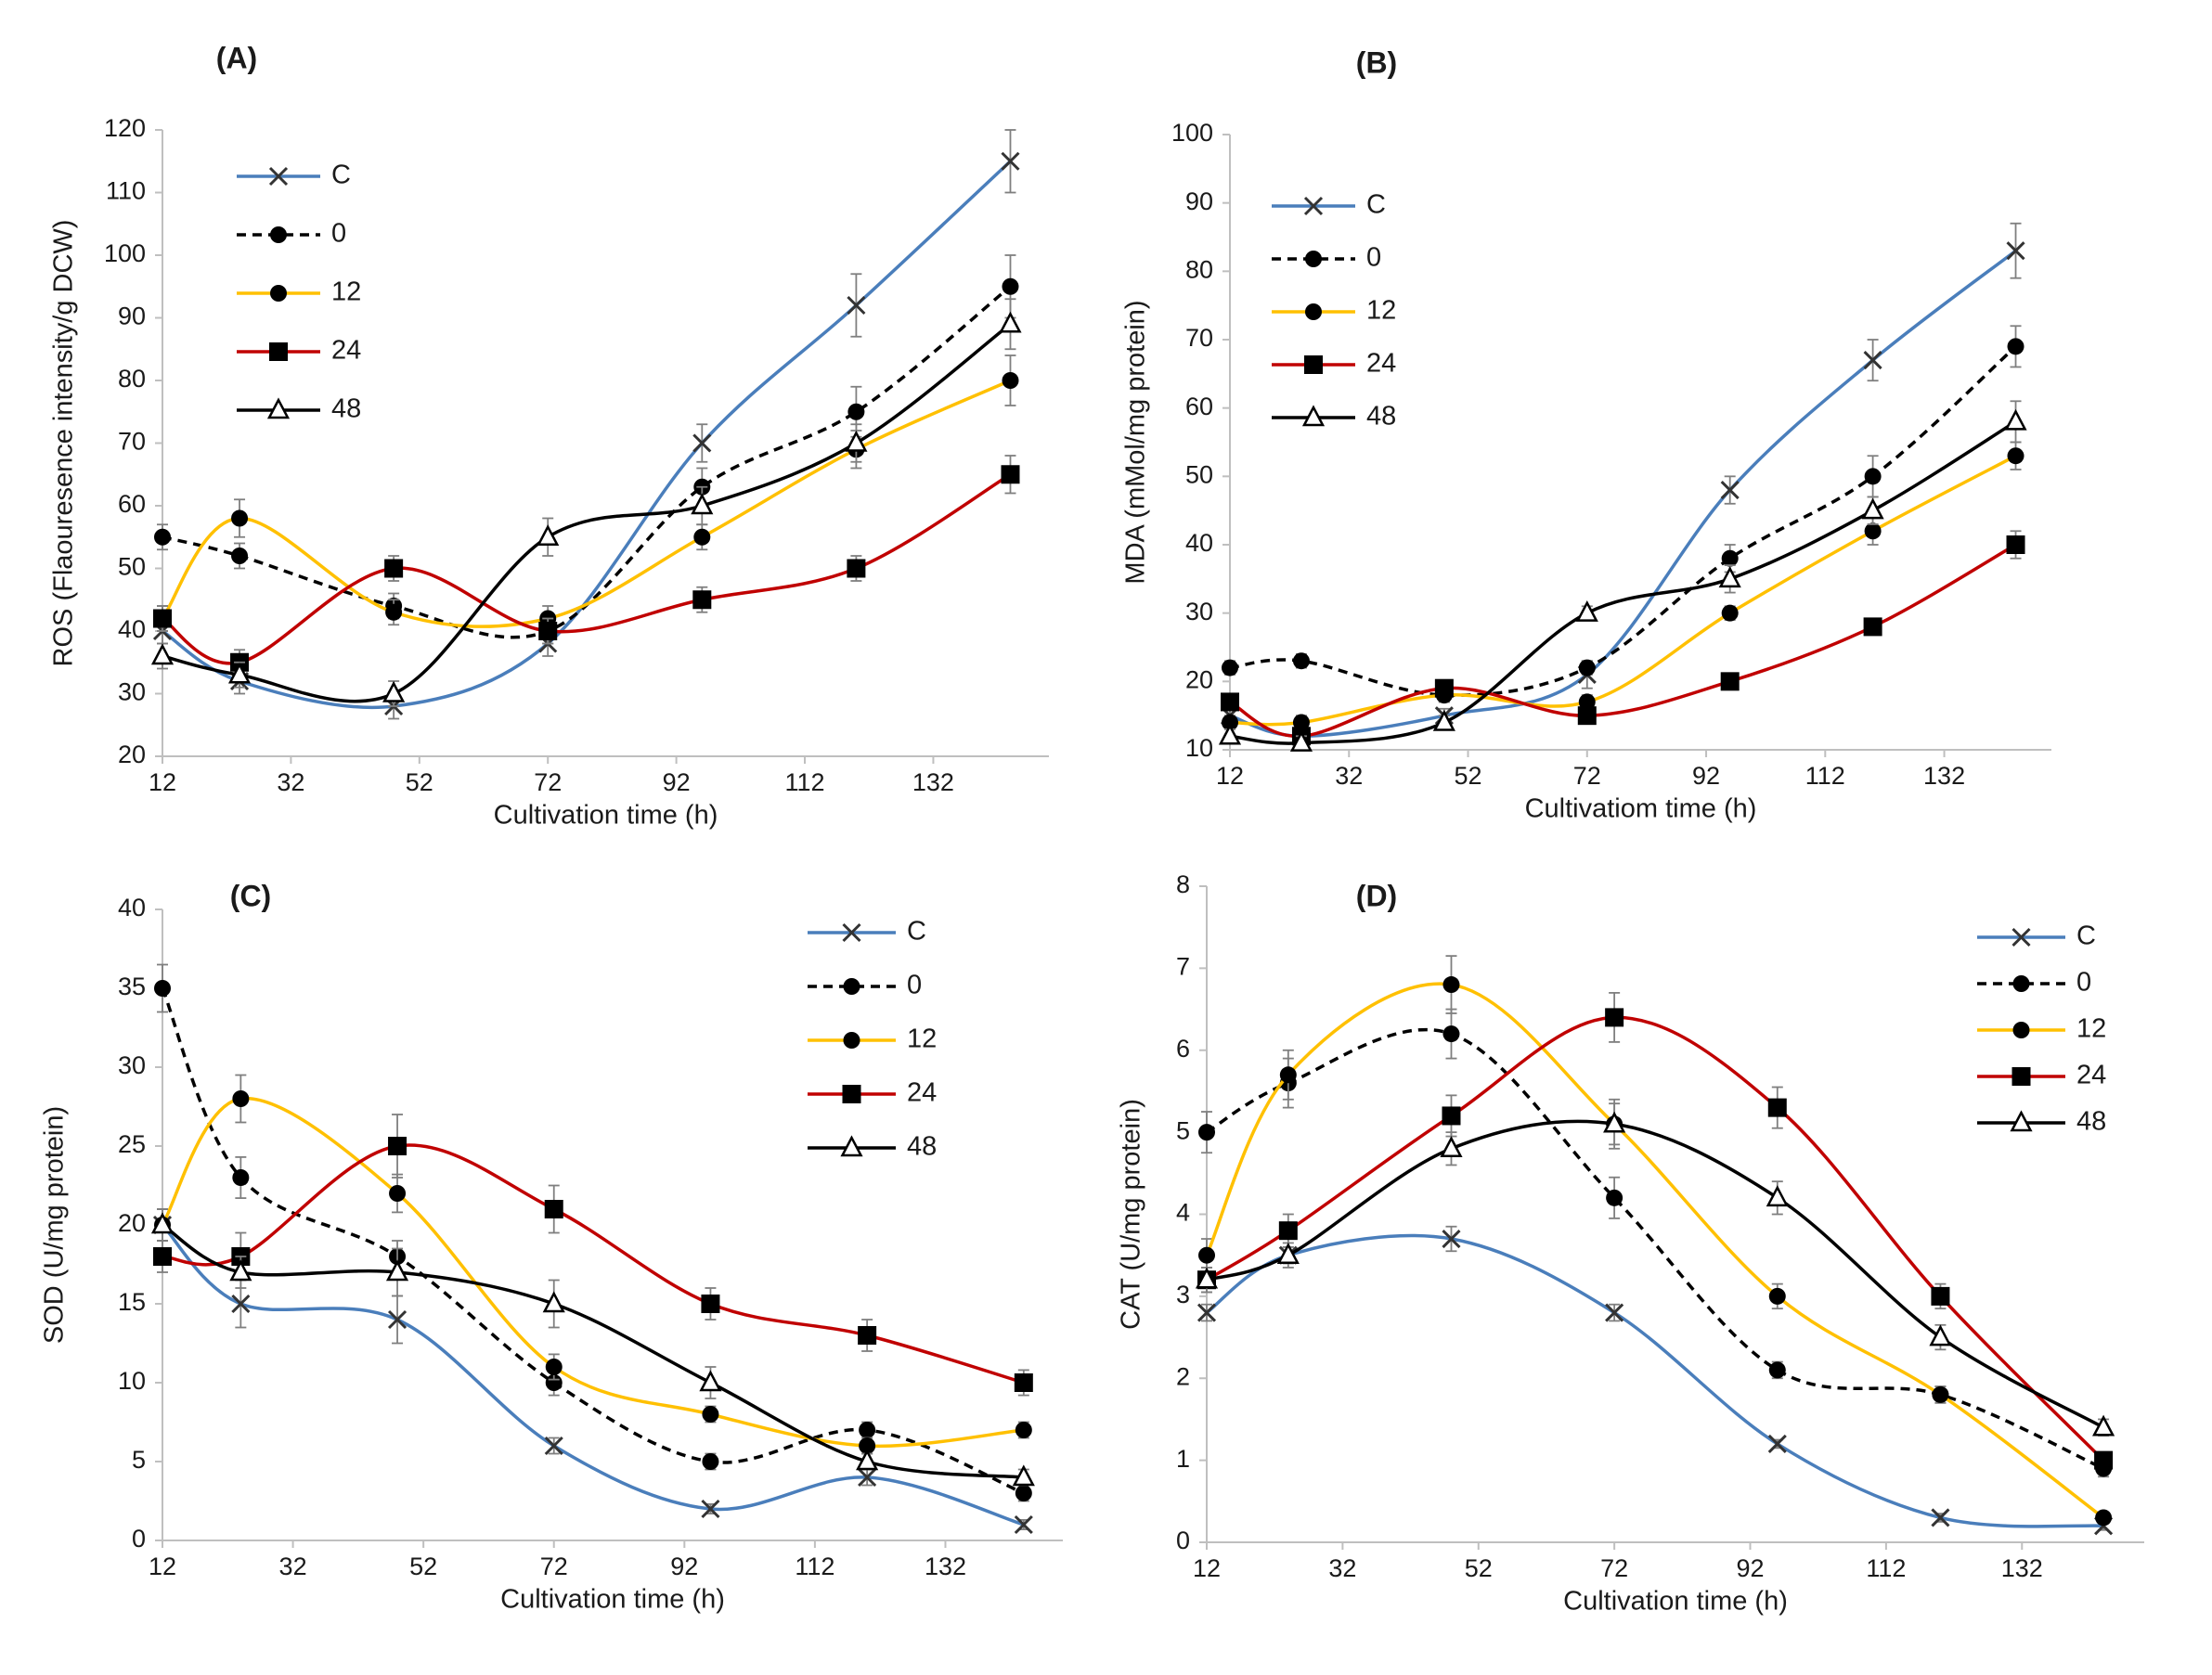  I want to click on data-point-C-3-stroke-b, so click(1614, 1312).